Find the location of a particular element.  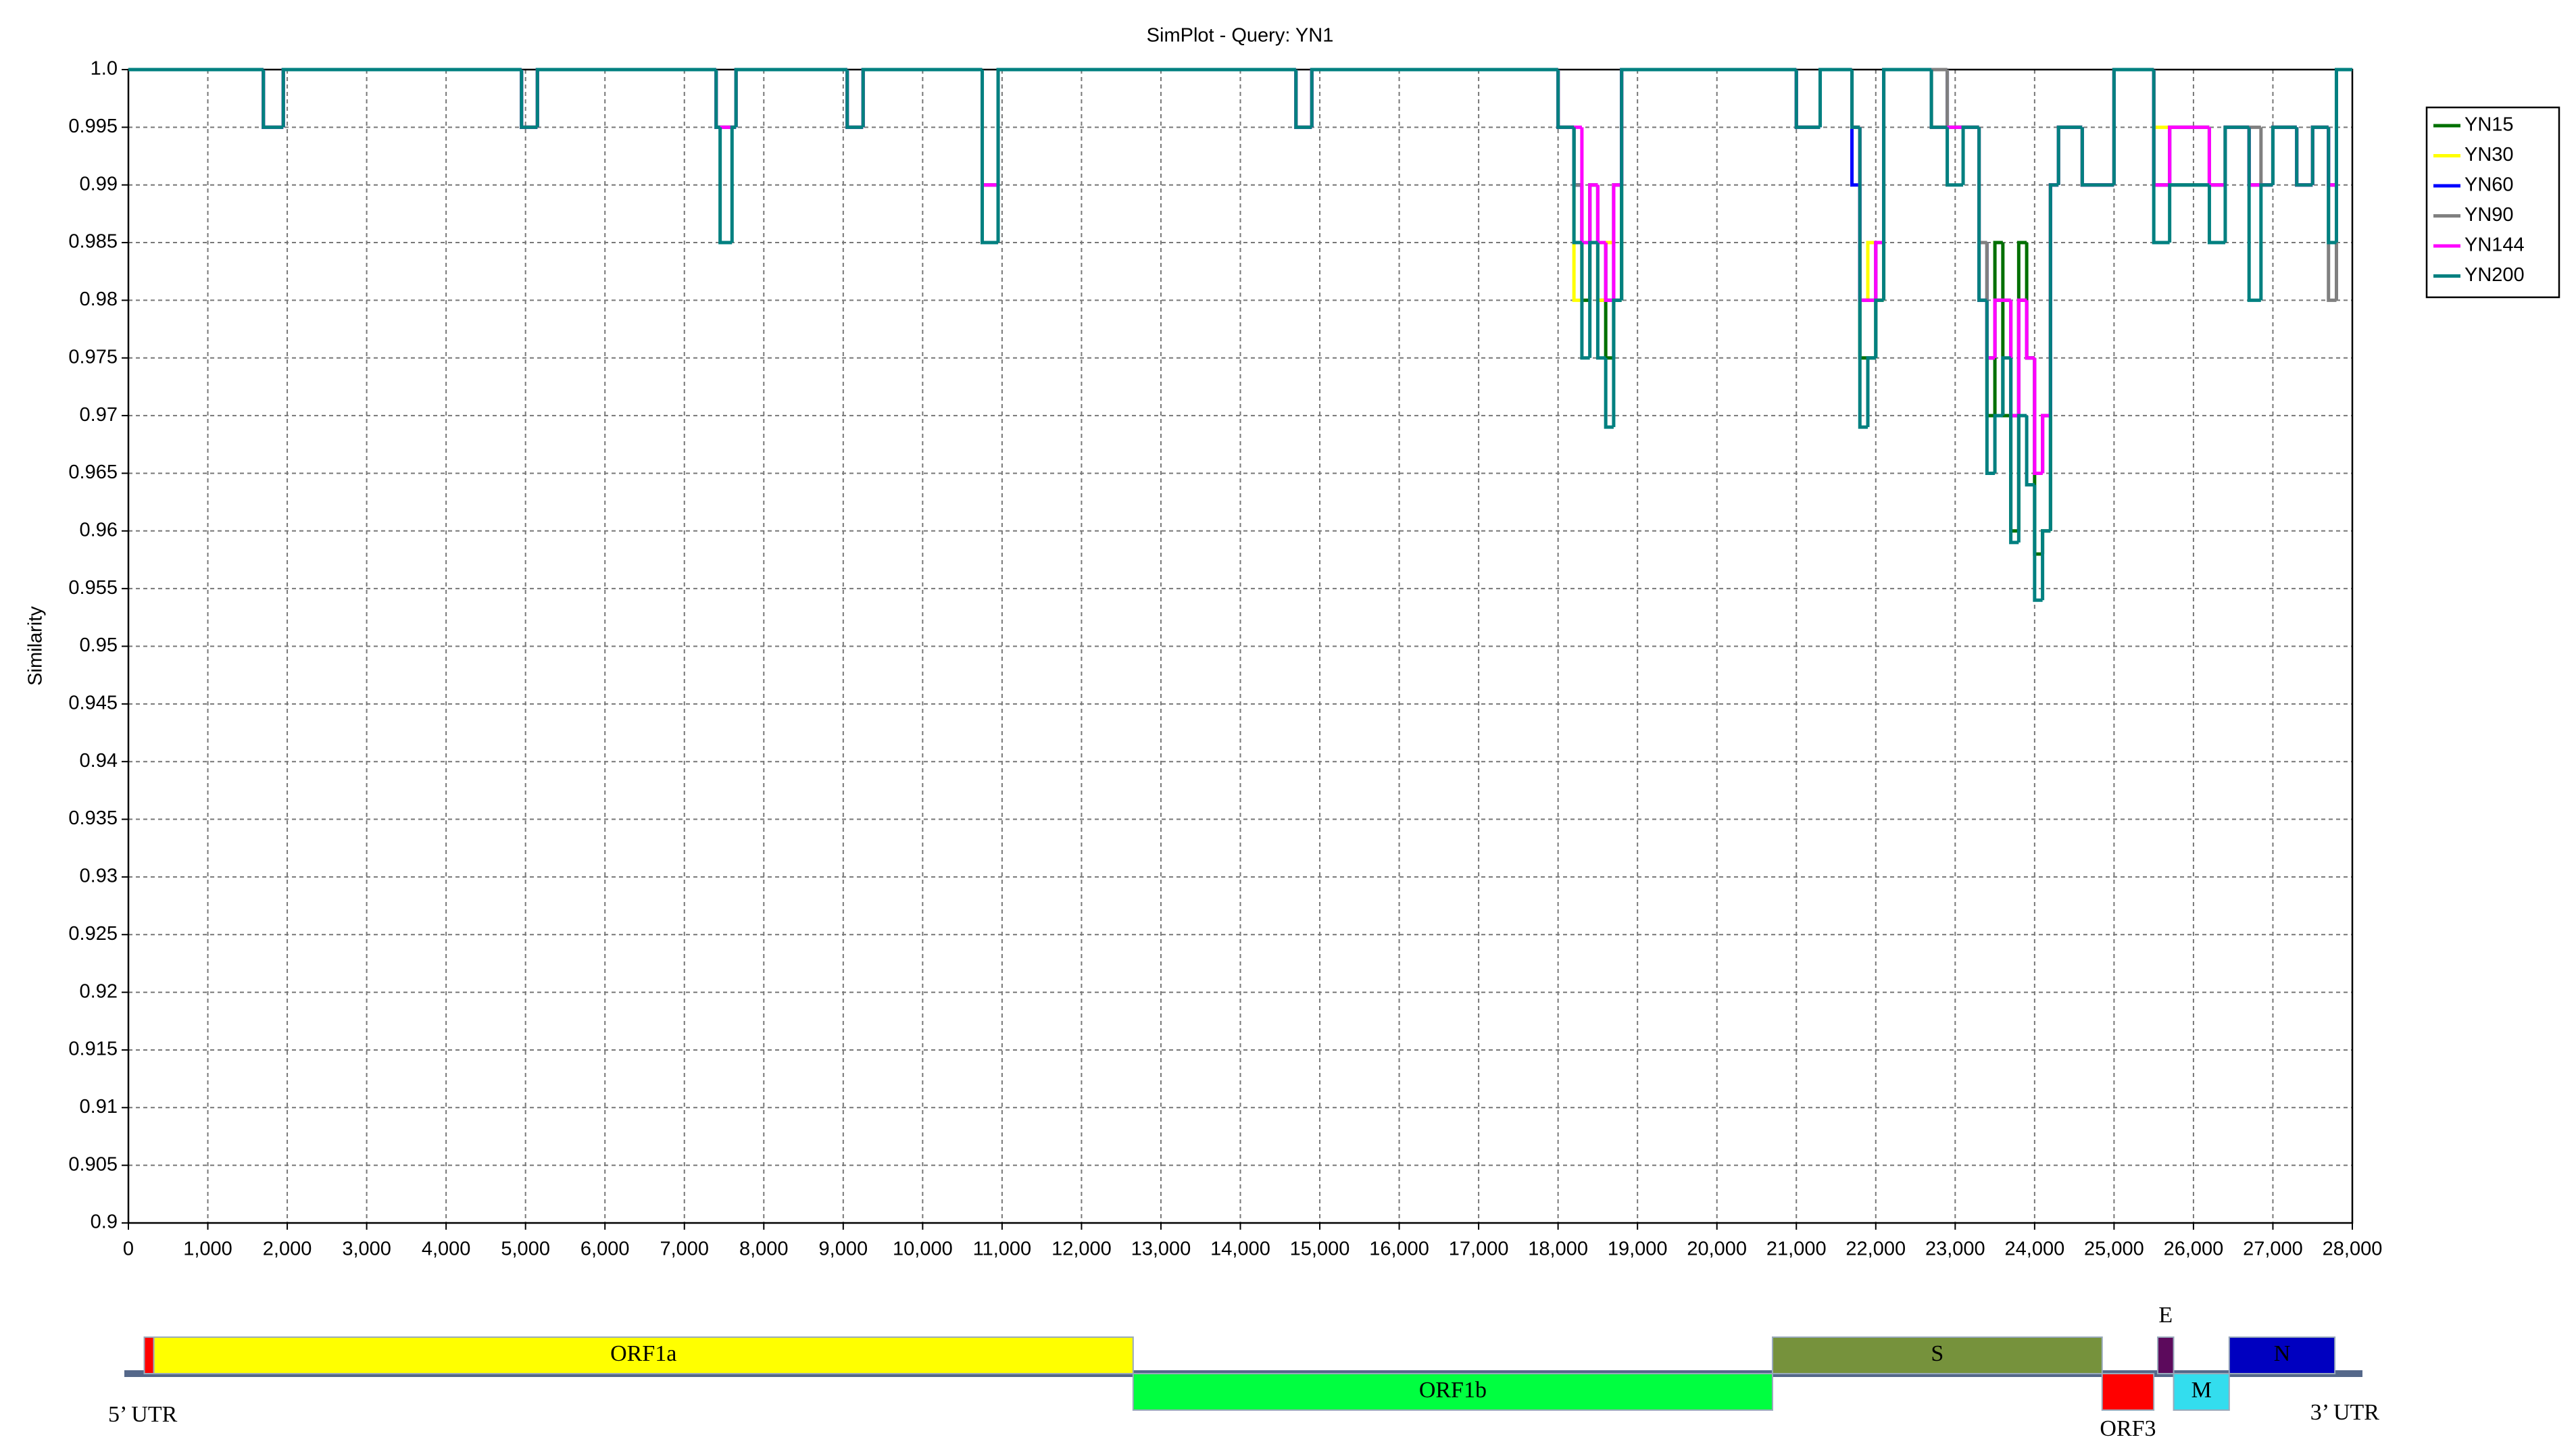

y-tick-label: 0.9 is located at coordinates (105, 1222).